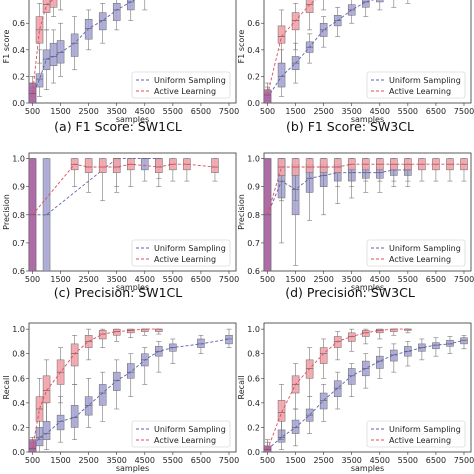  I want to click on panel-caption: (d) Precision: SW3CL, so click(350, 292).